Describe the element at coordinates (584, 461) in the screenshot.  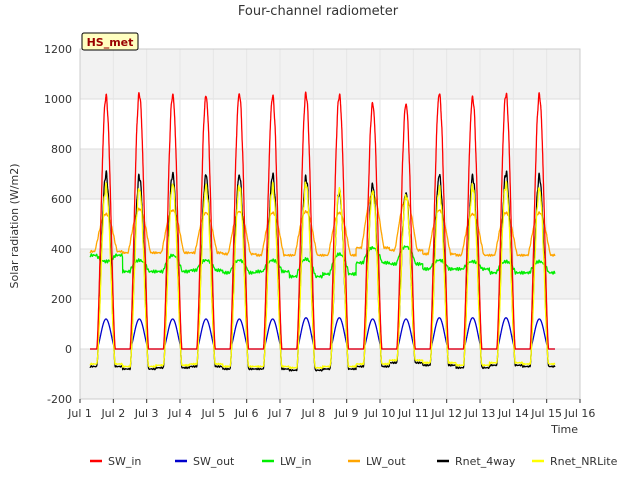
I see `legend-label: Rnet_NRLite` at that location.